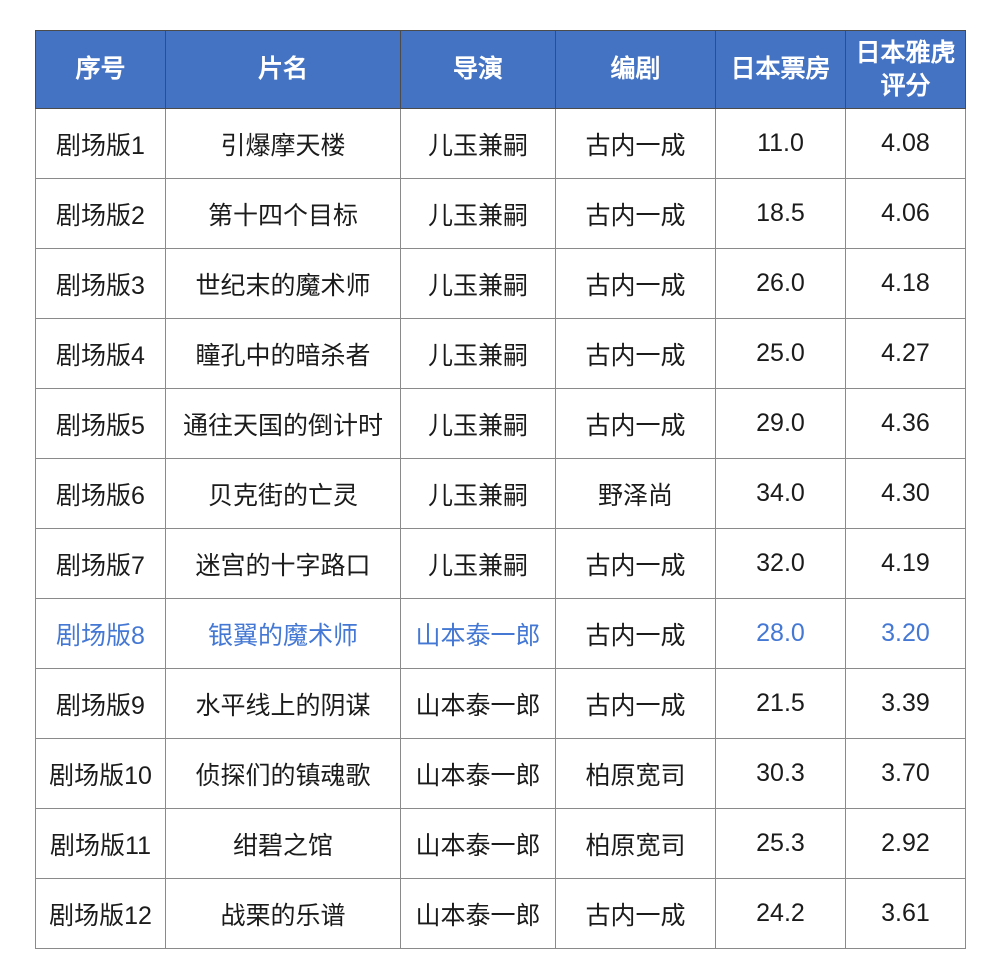 The width and height of the screenshot is (1000, 978). I want to click on table-row: 剧场版10 侦探们的镇魂歌 山本泰一郎 柏原宽司 30.3 3.70, so click(500, 773).